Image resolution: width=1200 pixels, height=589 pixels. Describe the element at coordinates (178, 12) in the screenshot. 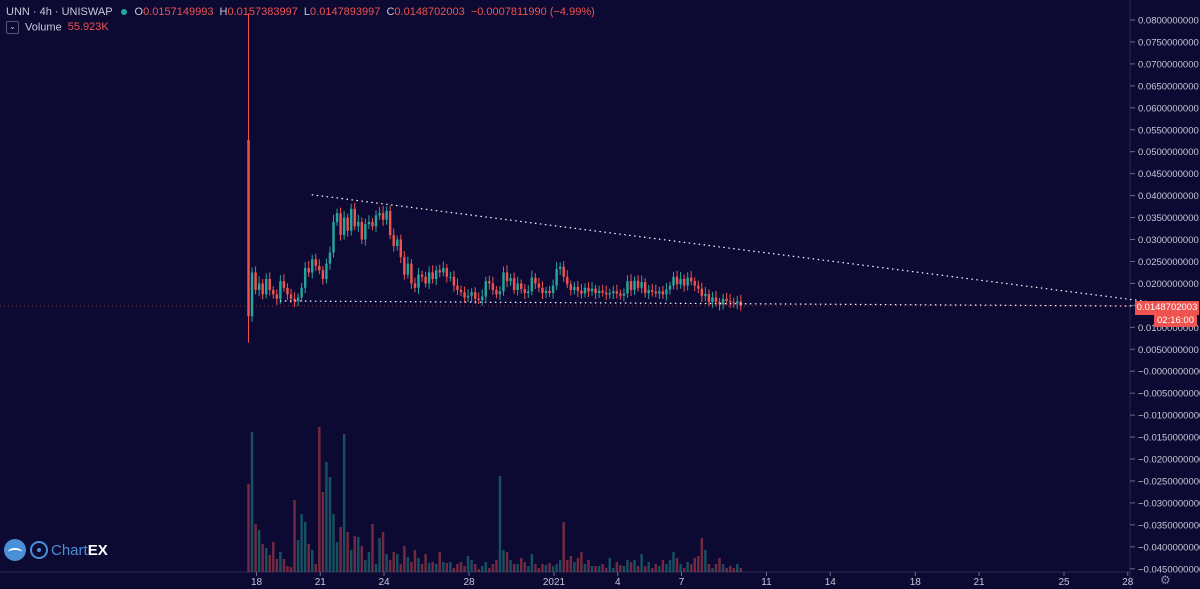

I see `open-value: 0.0157149993` at that location.